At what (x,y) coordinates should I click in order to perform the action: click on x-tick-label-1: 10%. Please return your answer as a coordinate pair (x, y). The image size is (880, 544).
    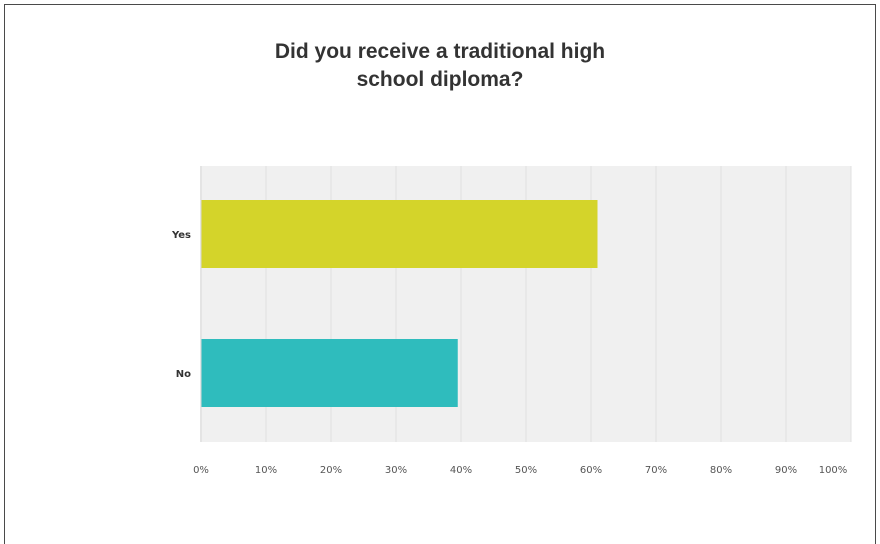
    Looking at the image, I should click on (266, 470).